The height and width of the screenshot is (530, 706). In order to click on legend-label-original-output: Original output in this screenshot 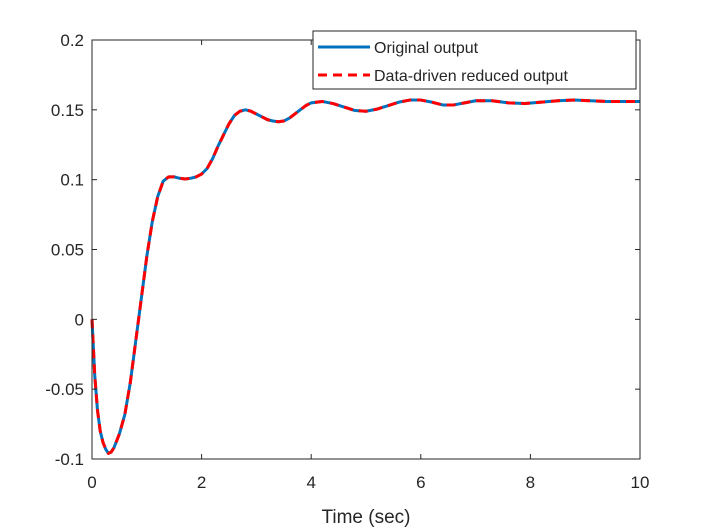, I will do `click(426, 48)`.